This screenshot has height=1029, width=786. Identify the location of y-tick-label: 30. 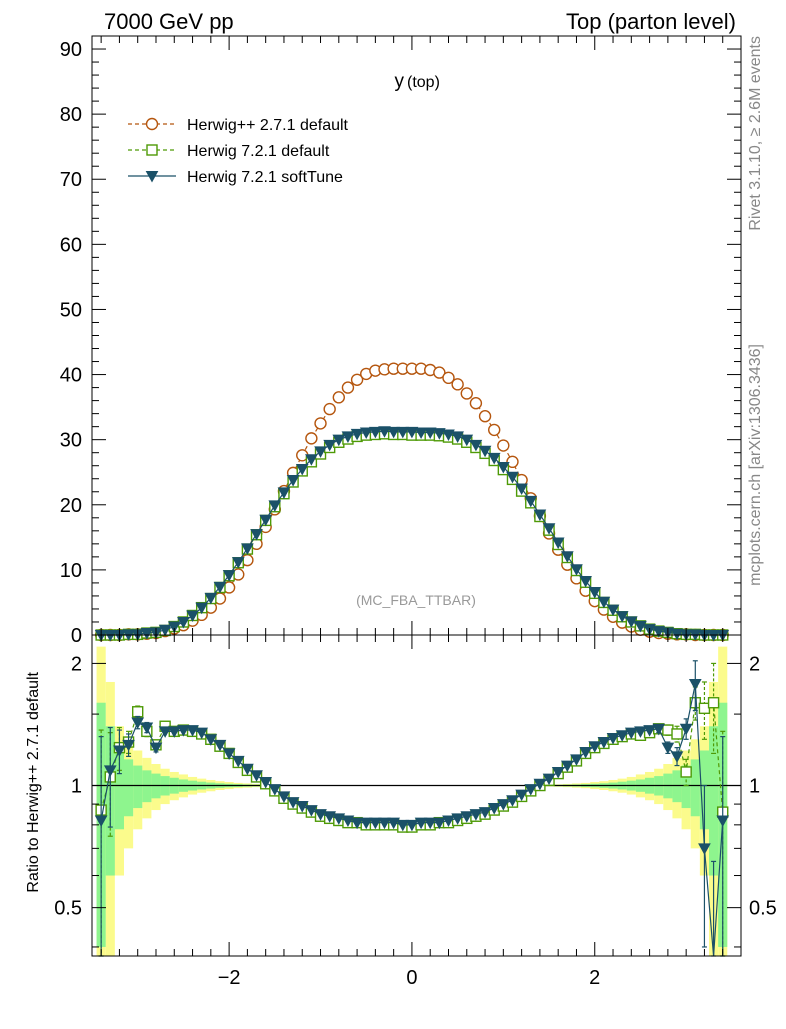
(71, 441).